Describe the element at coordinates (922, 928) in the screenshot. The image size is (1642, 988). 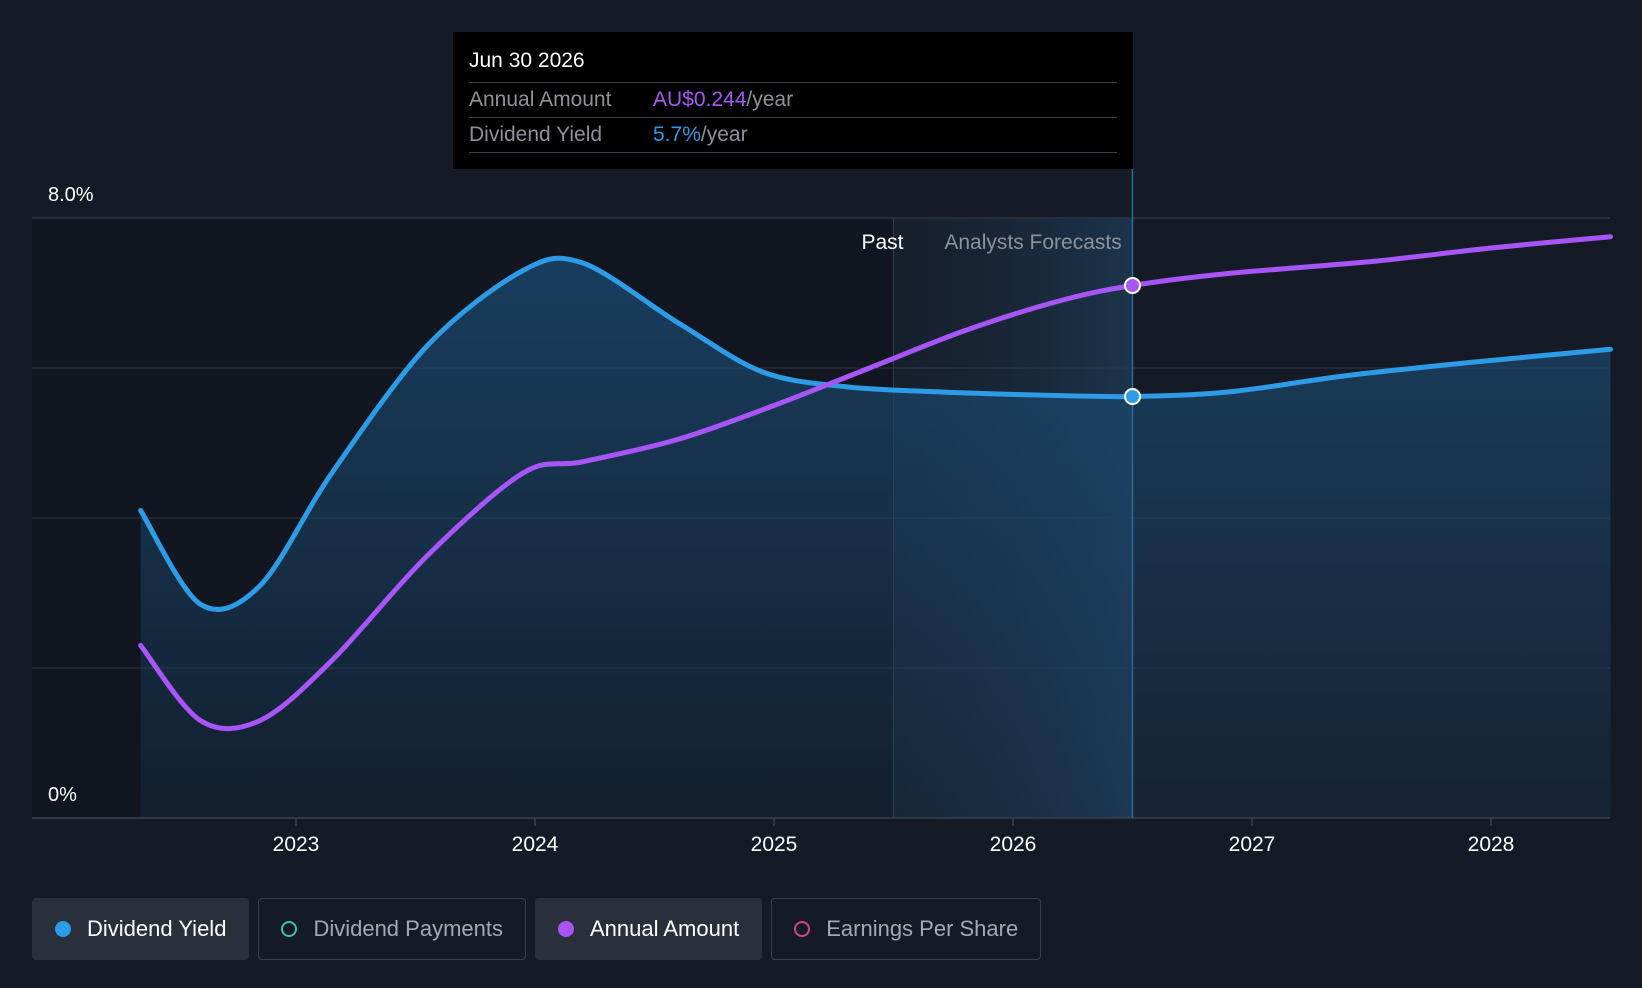
I see `legend-label: Earnings Per Share` at that location.